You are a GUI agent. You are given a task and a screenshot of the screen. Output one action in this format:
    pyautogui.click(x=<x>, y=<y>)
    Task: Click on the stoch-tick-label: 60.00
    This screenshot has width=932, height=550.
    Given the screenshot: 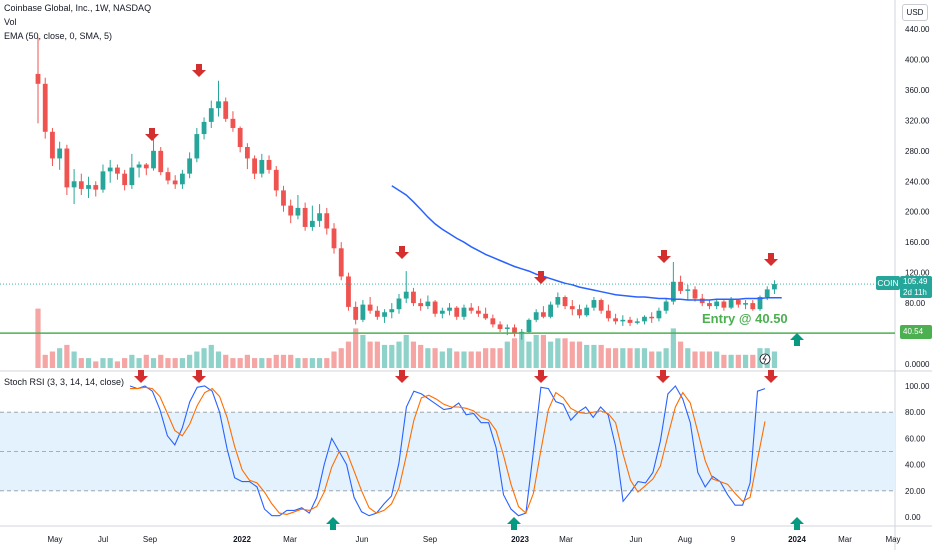 What is the action you would take?
    pyautogui.click(x=915, y=438)
    